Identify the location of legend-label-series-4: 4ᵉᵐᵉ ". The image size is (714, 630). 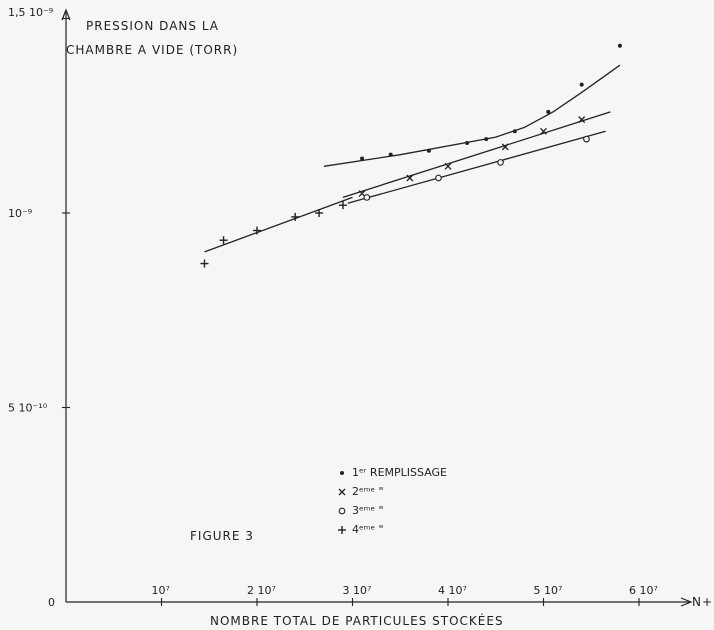
(368, 529).